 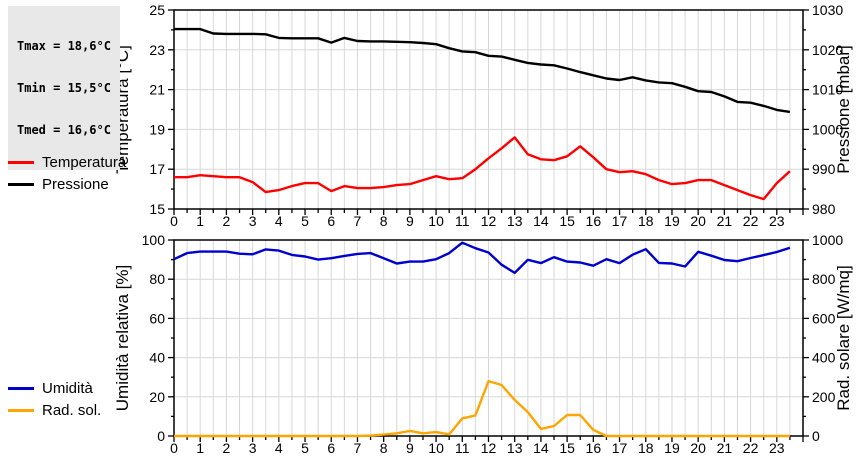 What do you see at coordinates (824, 209) in the screenshot?
I see `axis-text: 980` at bounding box center [824, 209].